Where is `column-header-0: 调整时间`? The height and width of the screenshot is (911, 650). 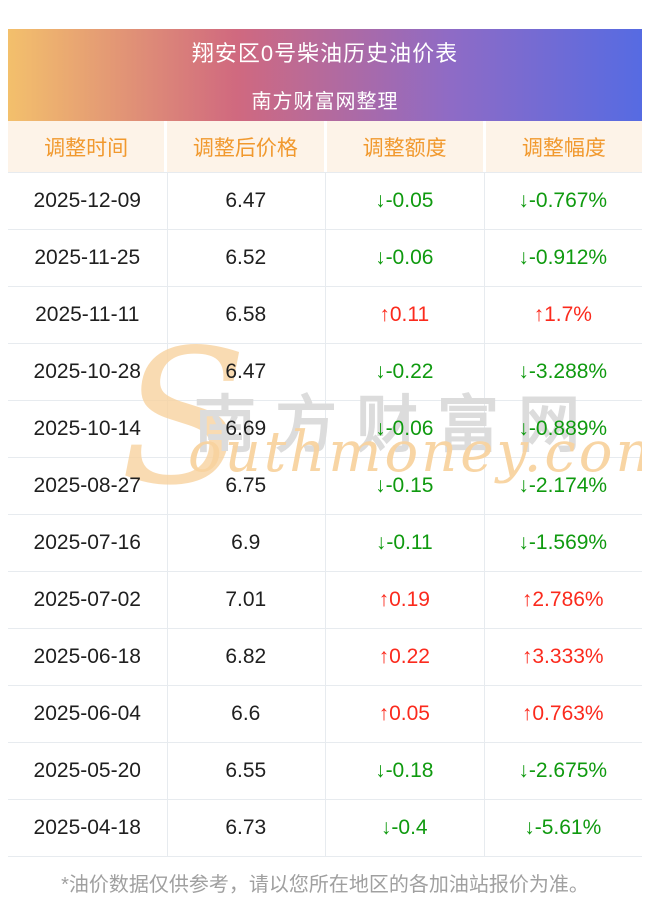
column-header-0: 调整时间 is located at coordinates (88, 146).